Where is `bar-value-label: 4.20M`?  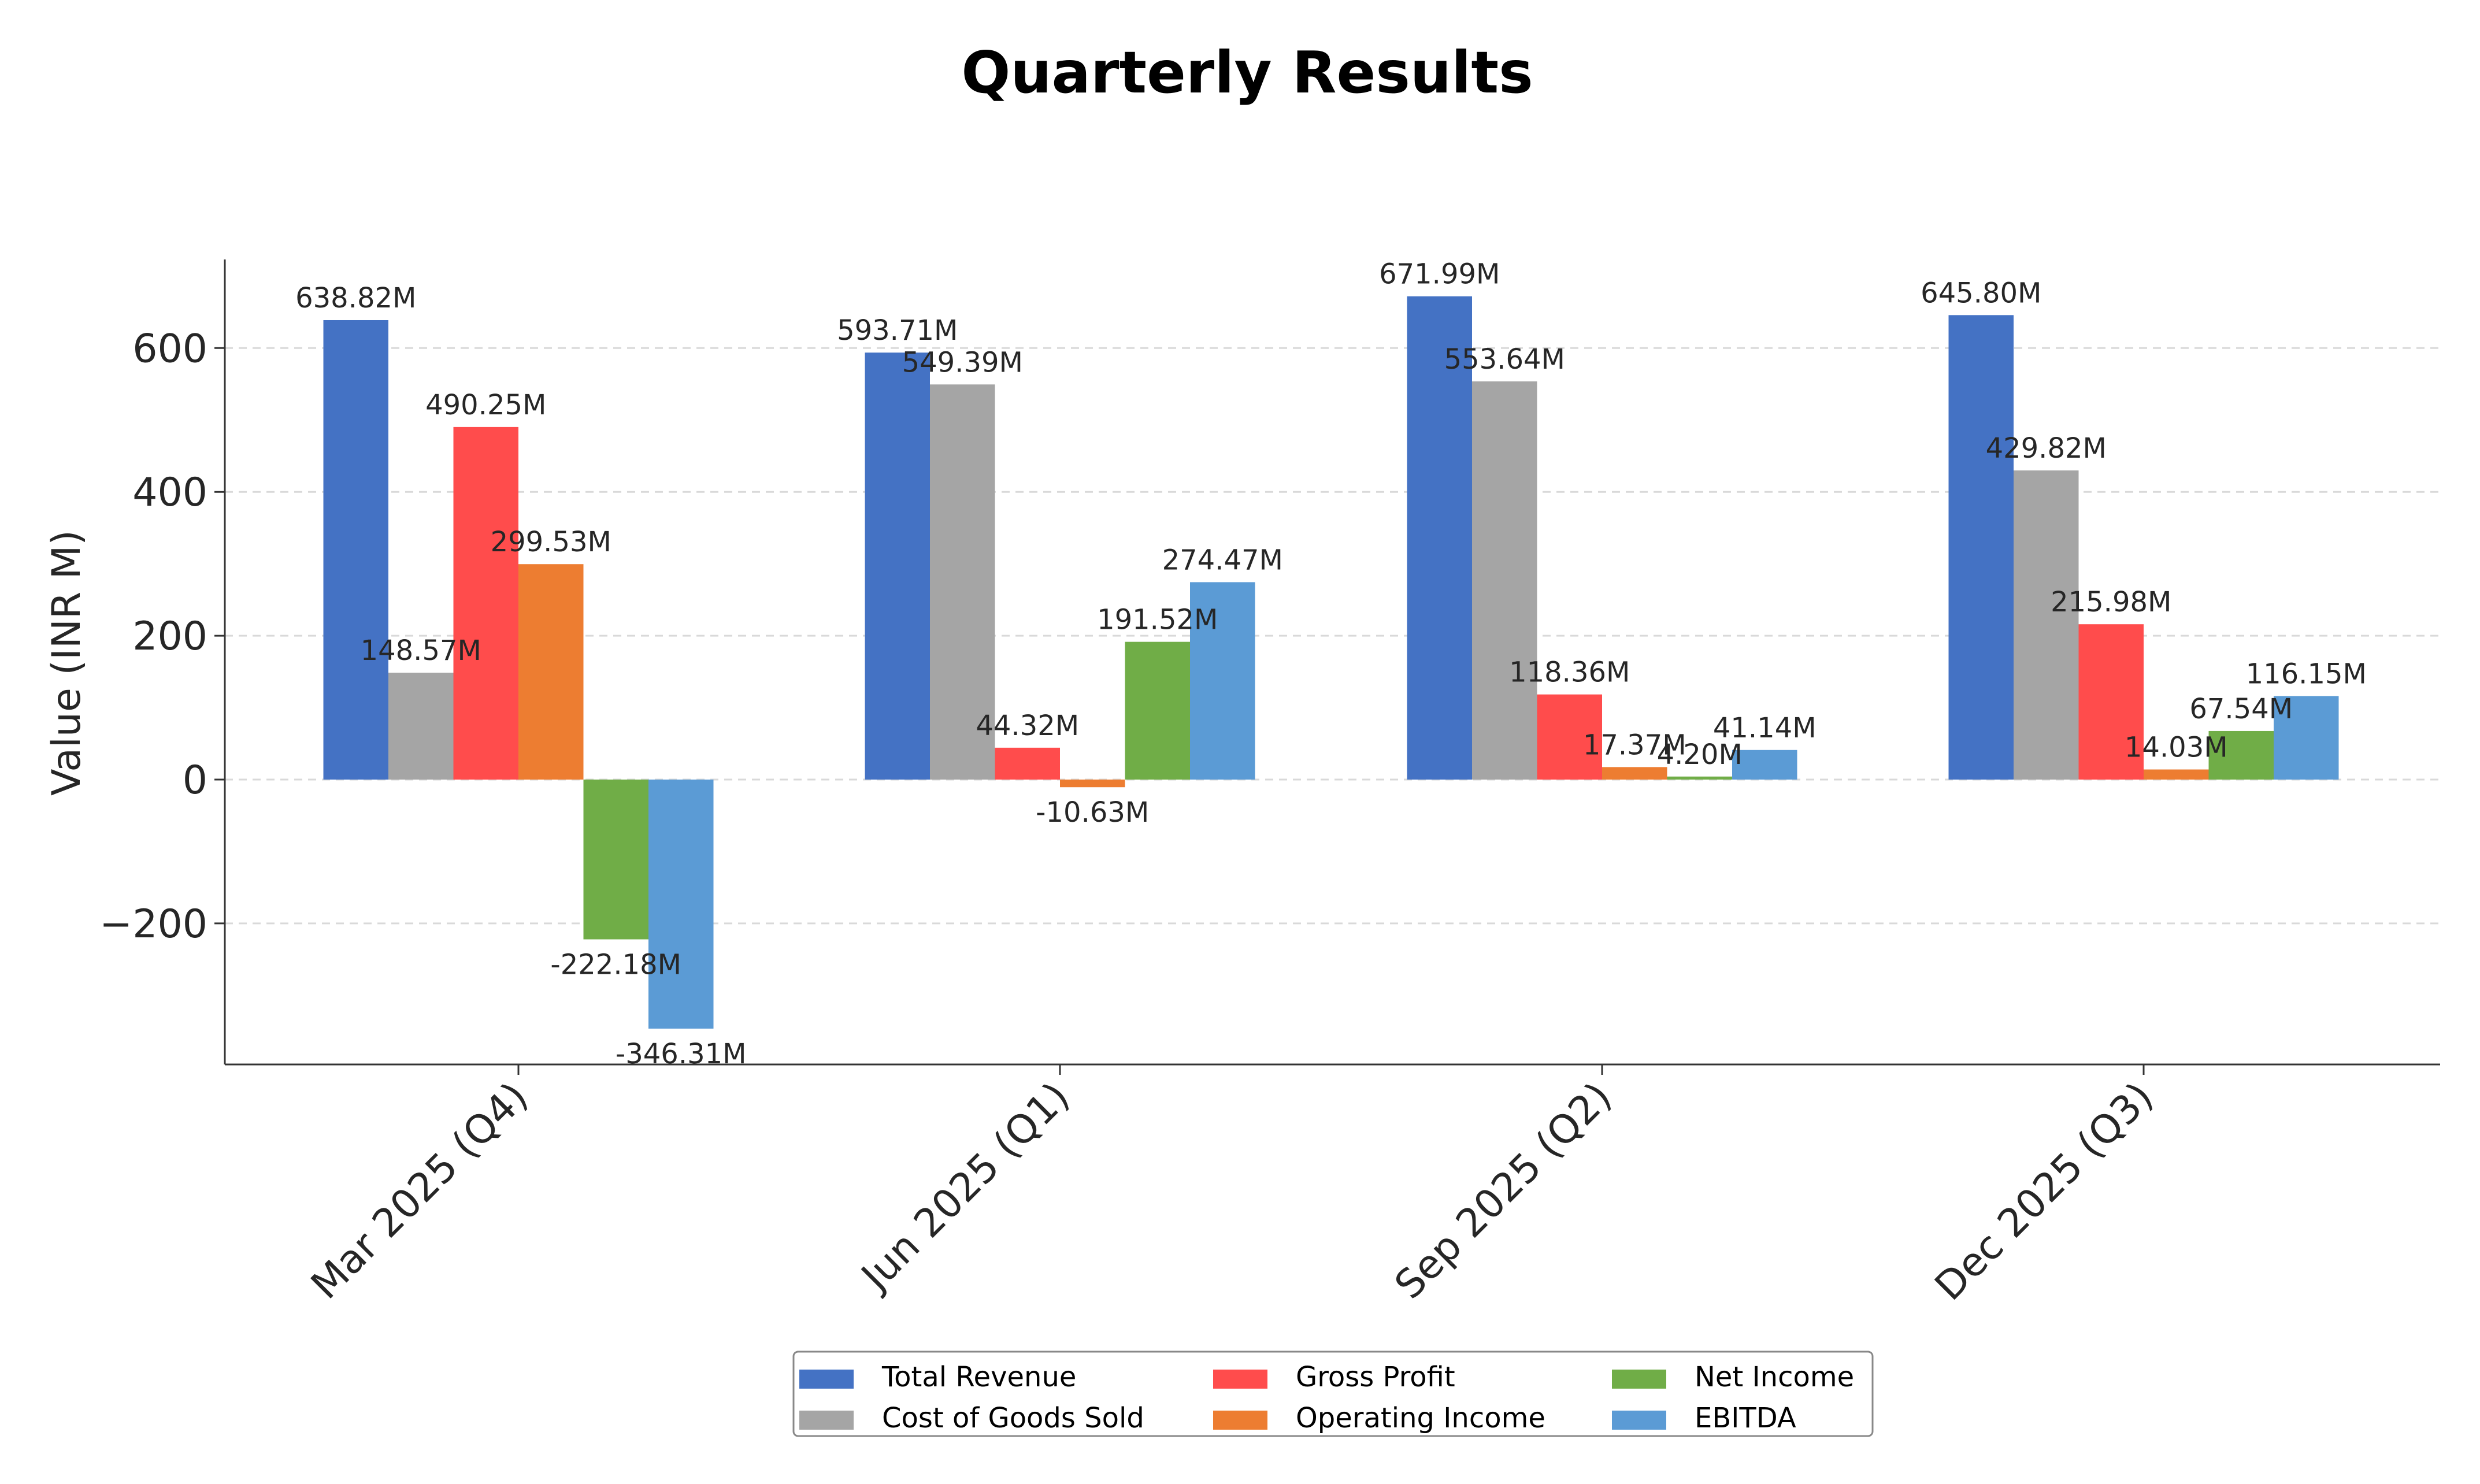 bar-value-label: 4.20M is located at coordinates (1700, 755).